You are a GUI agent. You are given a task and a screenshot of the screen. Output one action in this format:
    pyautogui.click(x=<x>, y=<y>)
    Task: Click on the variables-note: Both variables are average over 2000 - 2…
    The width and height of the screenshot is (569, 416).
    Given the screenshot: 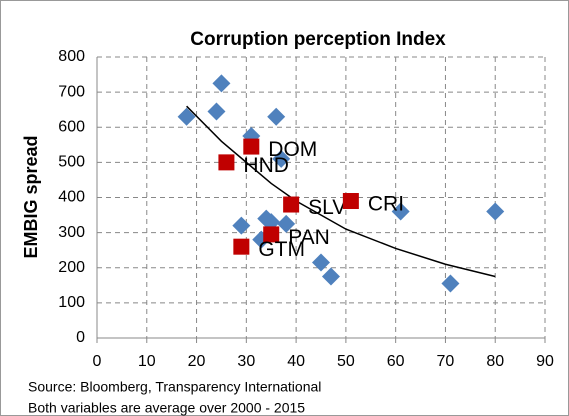 What is the action you would take?
    pyautogui.click(x=166, y=408)
    